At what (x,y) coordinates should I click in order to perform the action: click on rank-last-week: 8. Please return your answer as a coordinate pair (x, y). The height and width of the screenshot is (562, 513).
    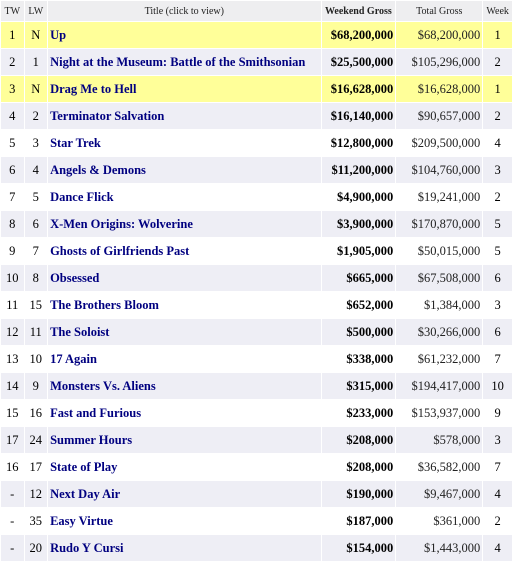
    Looking at the image, I should click on (36, 278).